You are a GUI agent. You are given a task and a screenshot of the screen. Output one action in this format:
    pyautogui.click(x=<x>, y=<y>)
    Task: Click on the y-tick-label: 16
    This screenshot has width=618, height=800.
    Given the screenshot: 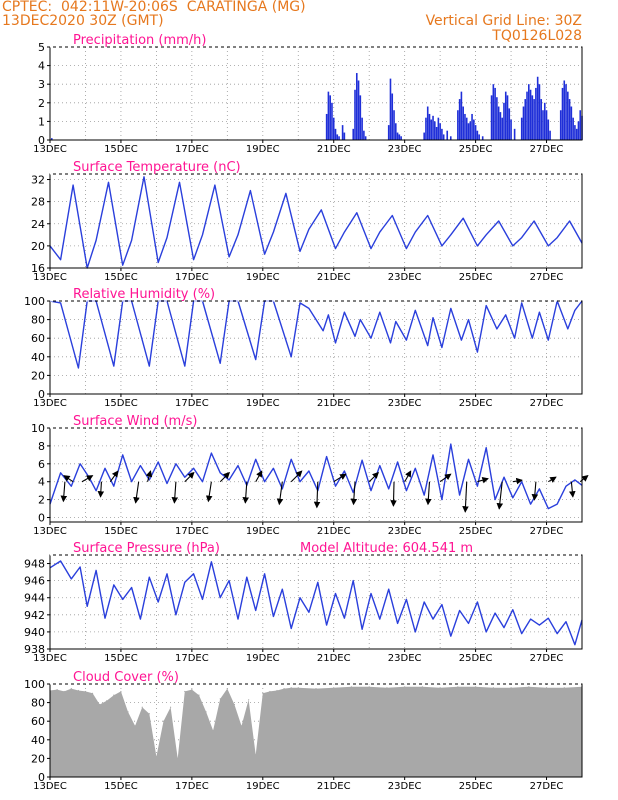 What is the action you would take?
    pyautogui.click(x=38, y=268)
    